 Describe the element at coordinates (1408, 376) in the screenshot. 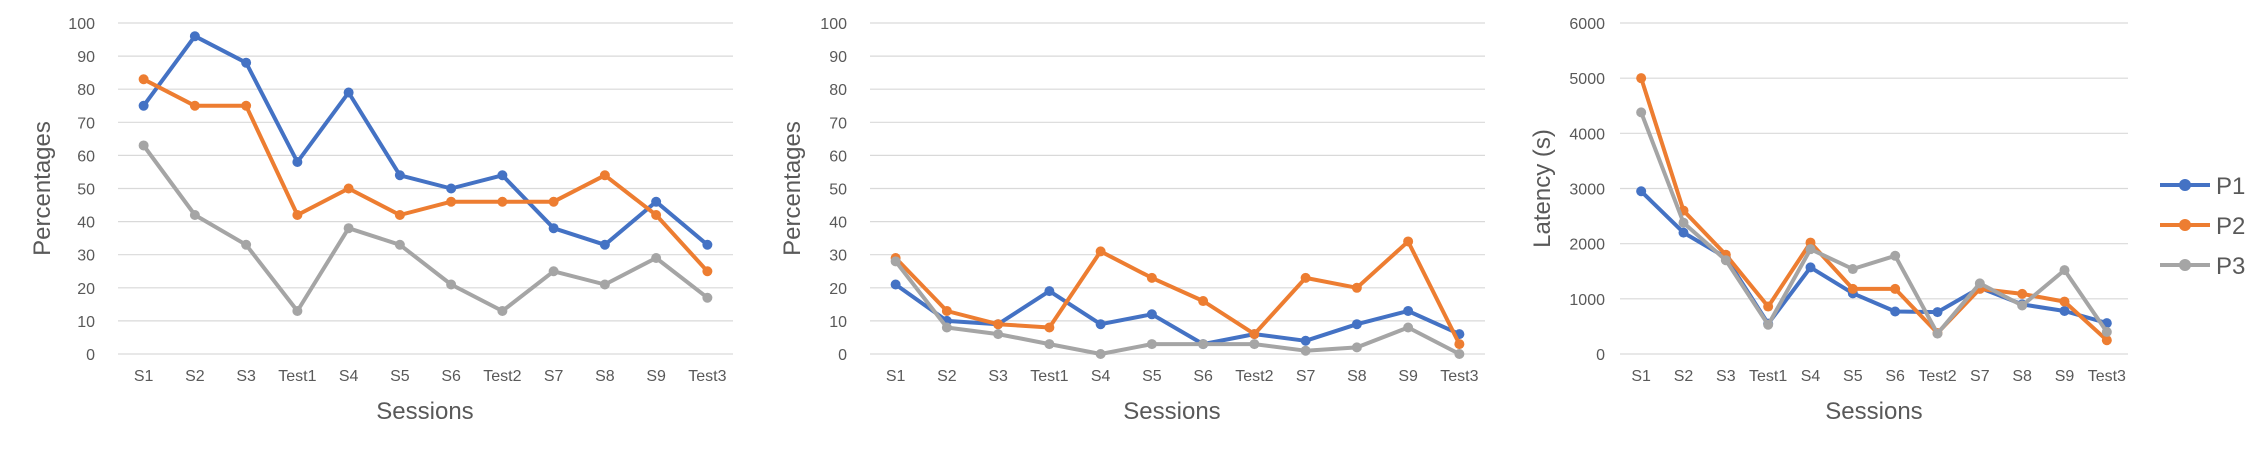

I see `x-tick-label-s9: S9` at that location.